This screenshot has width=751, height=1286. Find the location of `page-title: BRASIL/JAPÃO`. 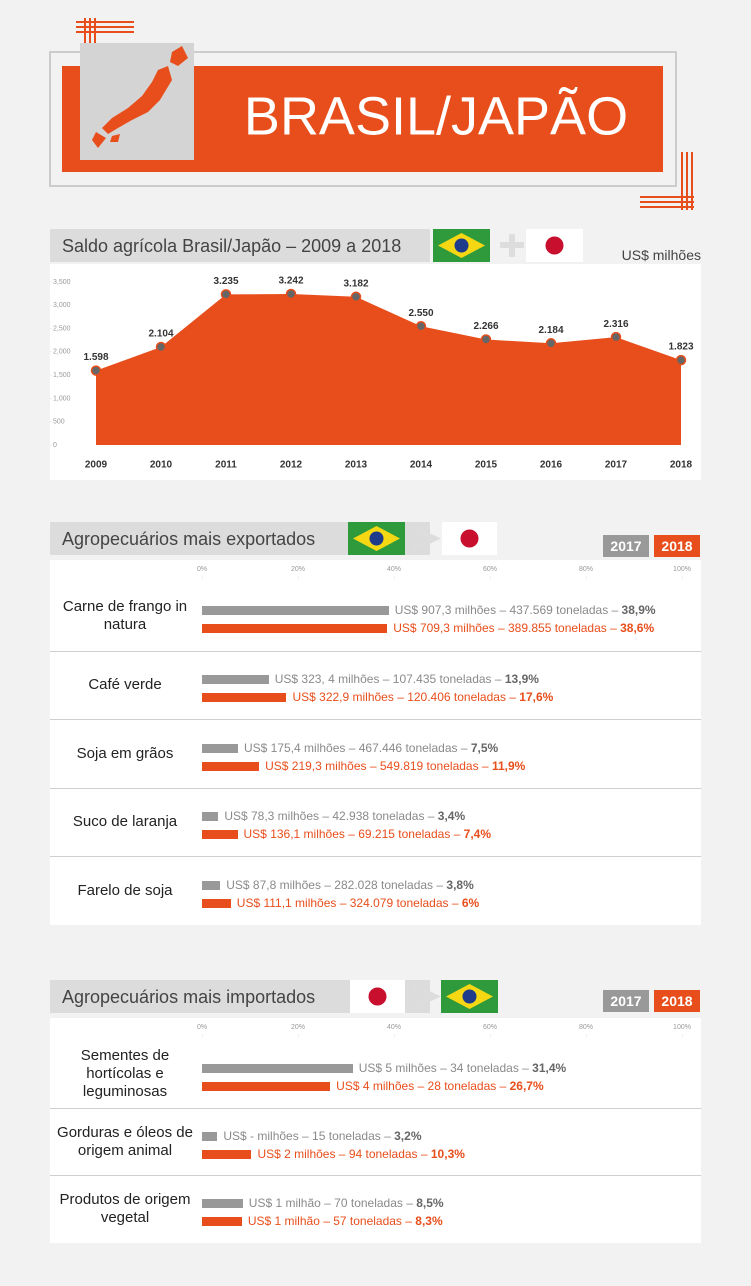

page-title: BRASIL/JAPÃO is located at coordinates (436, 116).